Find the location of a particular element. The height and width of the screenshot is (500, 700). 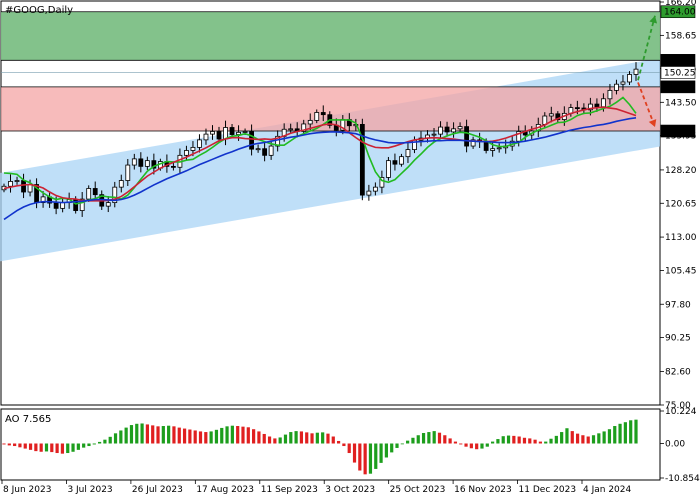

ao-tick-label: 10.224 is located at coordinates (681, 412).